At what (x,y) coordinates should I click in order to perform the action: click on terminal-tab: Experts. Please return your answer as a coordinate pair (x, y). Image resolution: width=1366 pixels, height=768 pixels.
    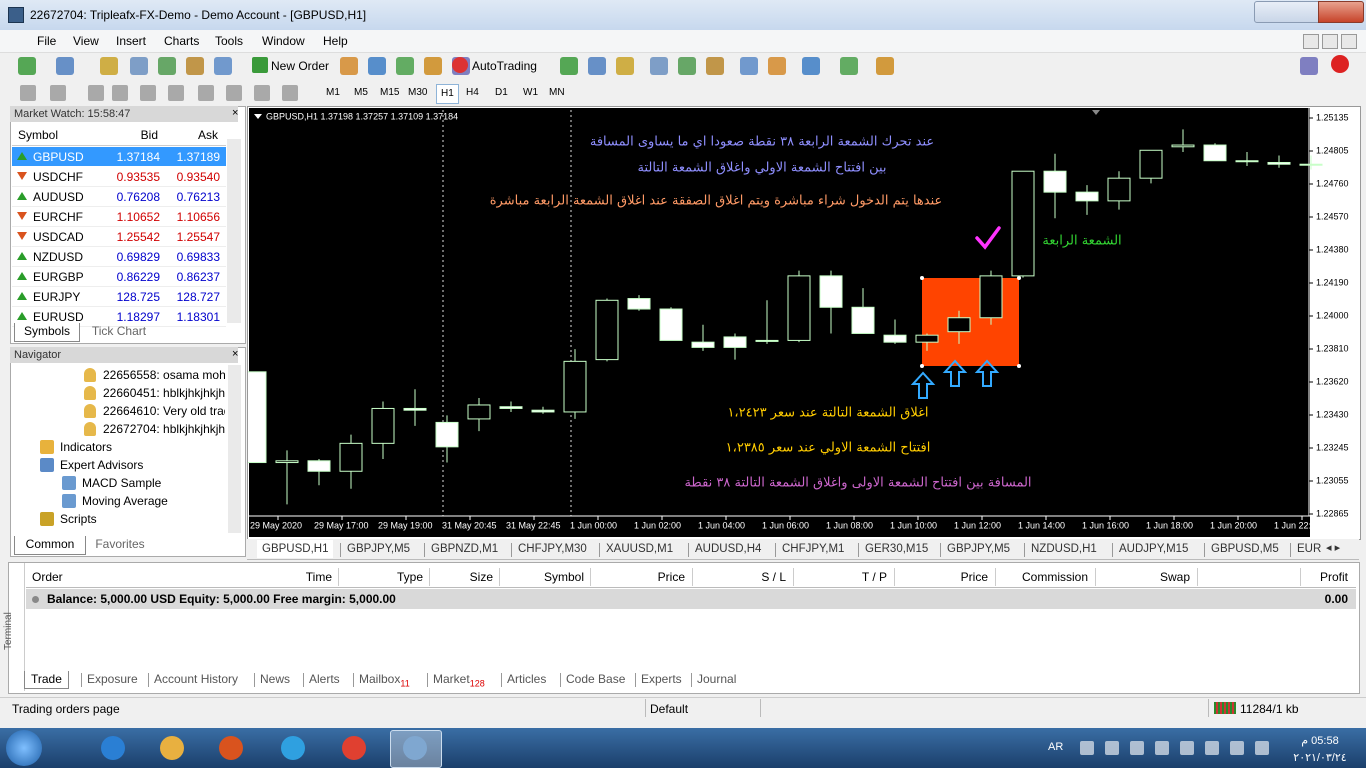
    Looking at the image, I should click on (661, 679).